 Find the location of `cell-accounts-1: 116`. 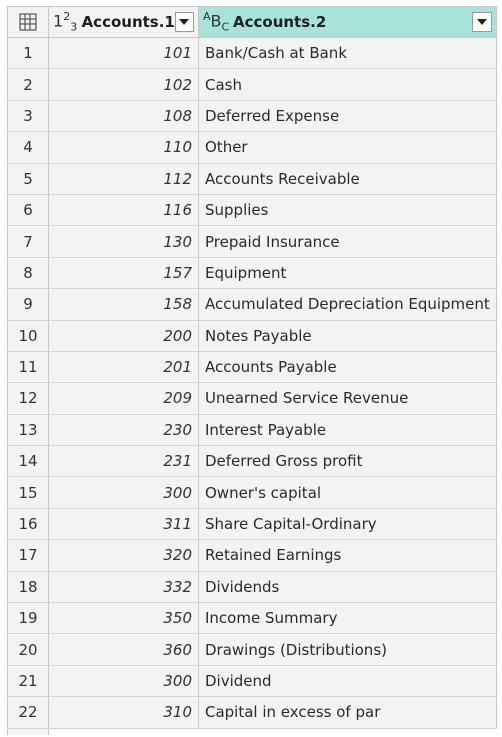

cell-accounts-1: 116 is located at coordinates (124, 210).